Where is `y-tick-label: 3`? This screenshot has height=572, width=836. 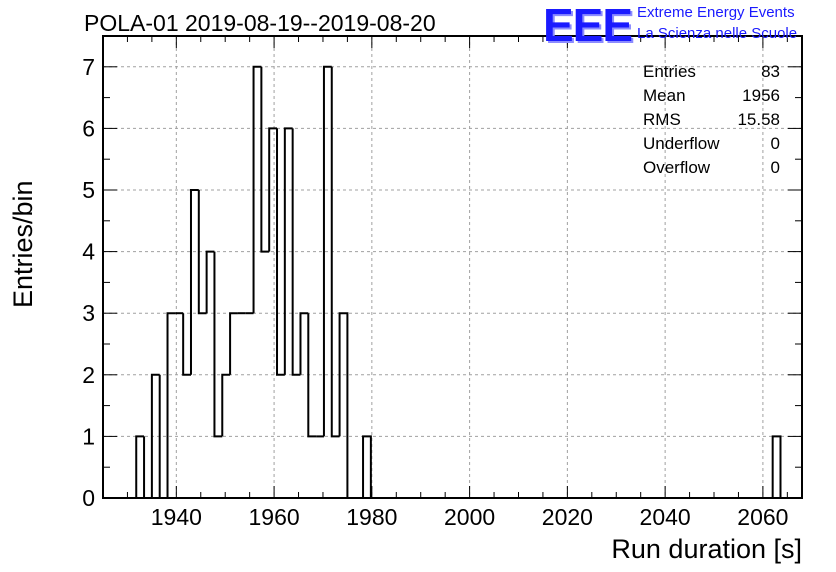 y-tick-label: 3 is located at coordinates (88, 313).